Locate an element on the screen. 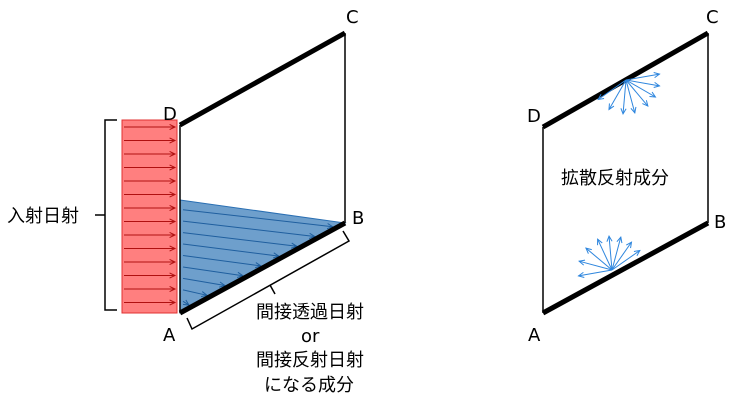  edge-dc is located at coordinates (262, 79).